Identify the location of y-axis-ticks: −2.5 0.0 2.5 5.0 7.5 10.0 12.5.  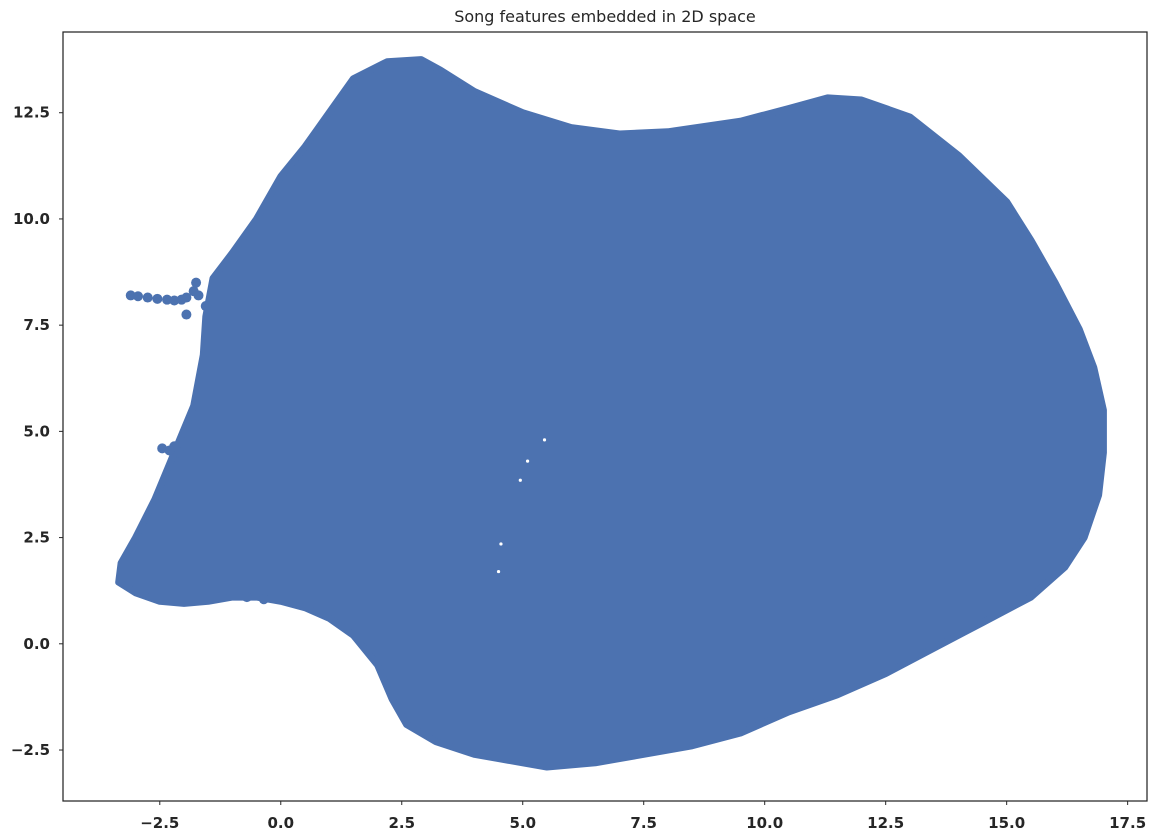
(37, 431).